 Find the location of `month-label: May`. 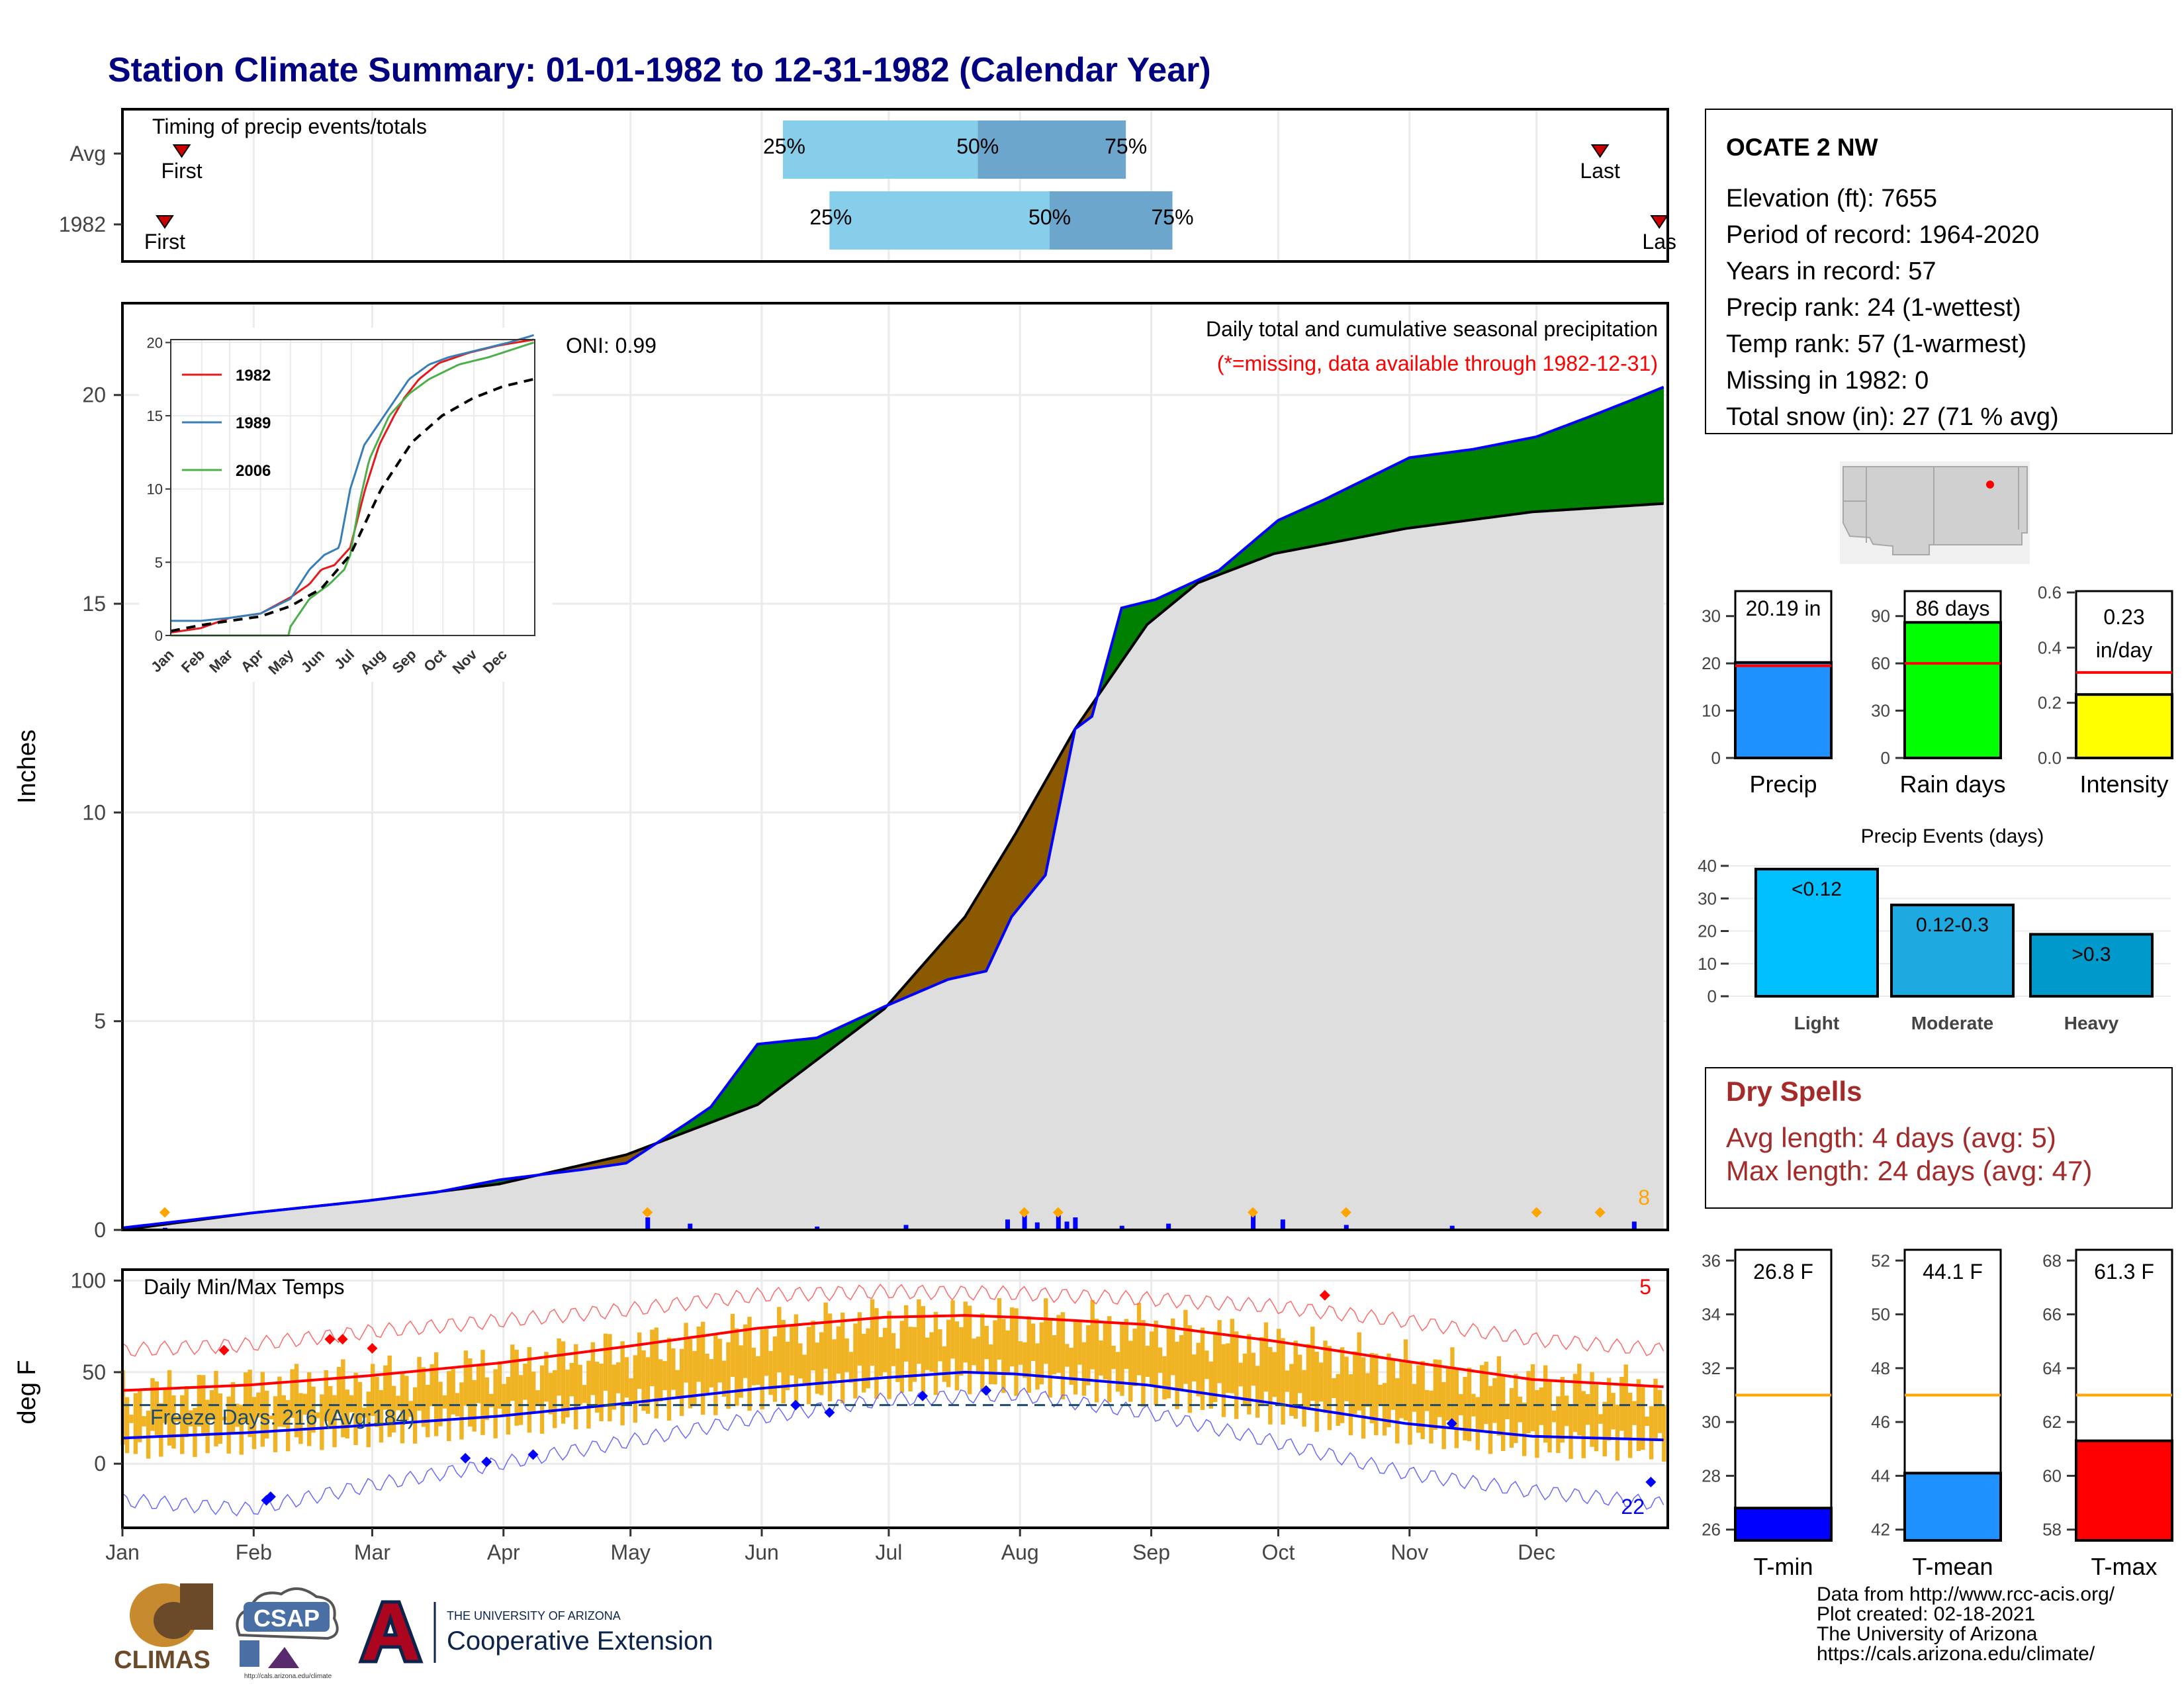

month-label: May is located at coordinates (630, 1552).